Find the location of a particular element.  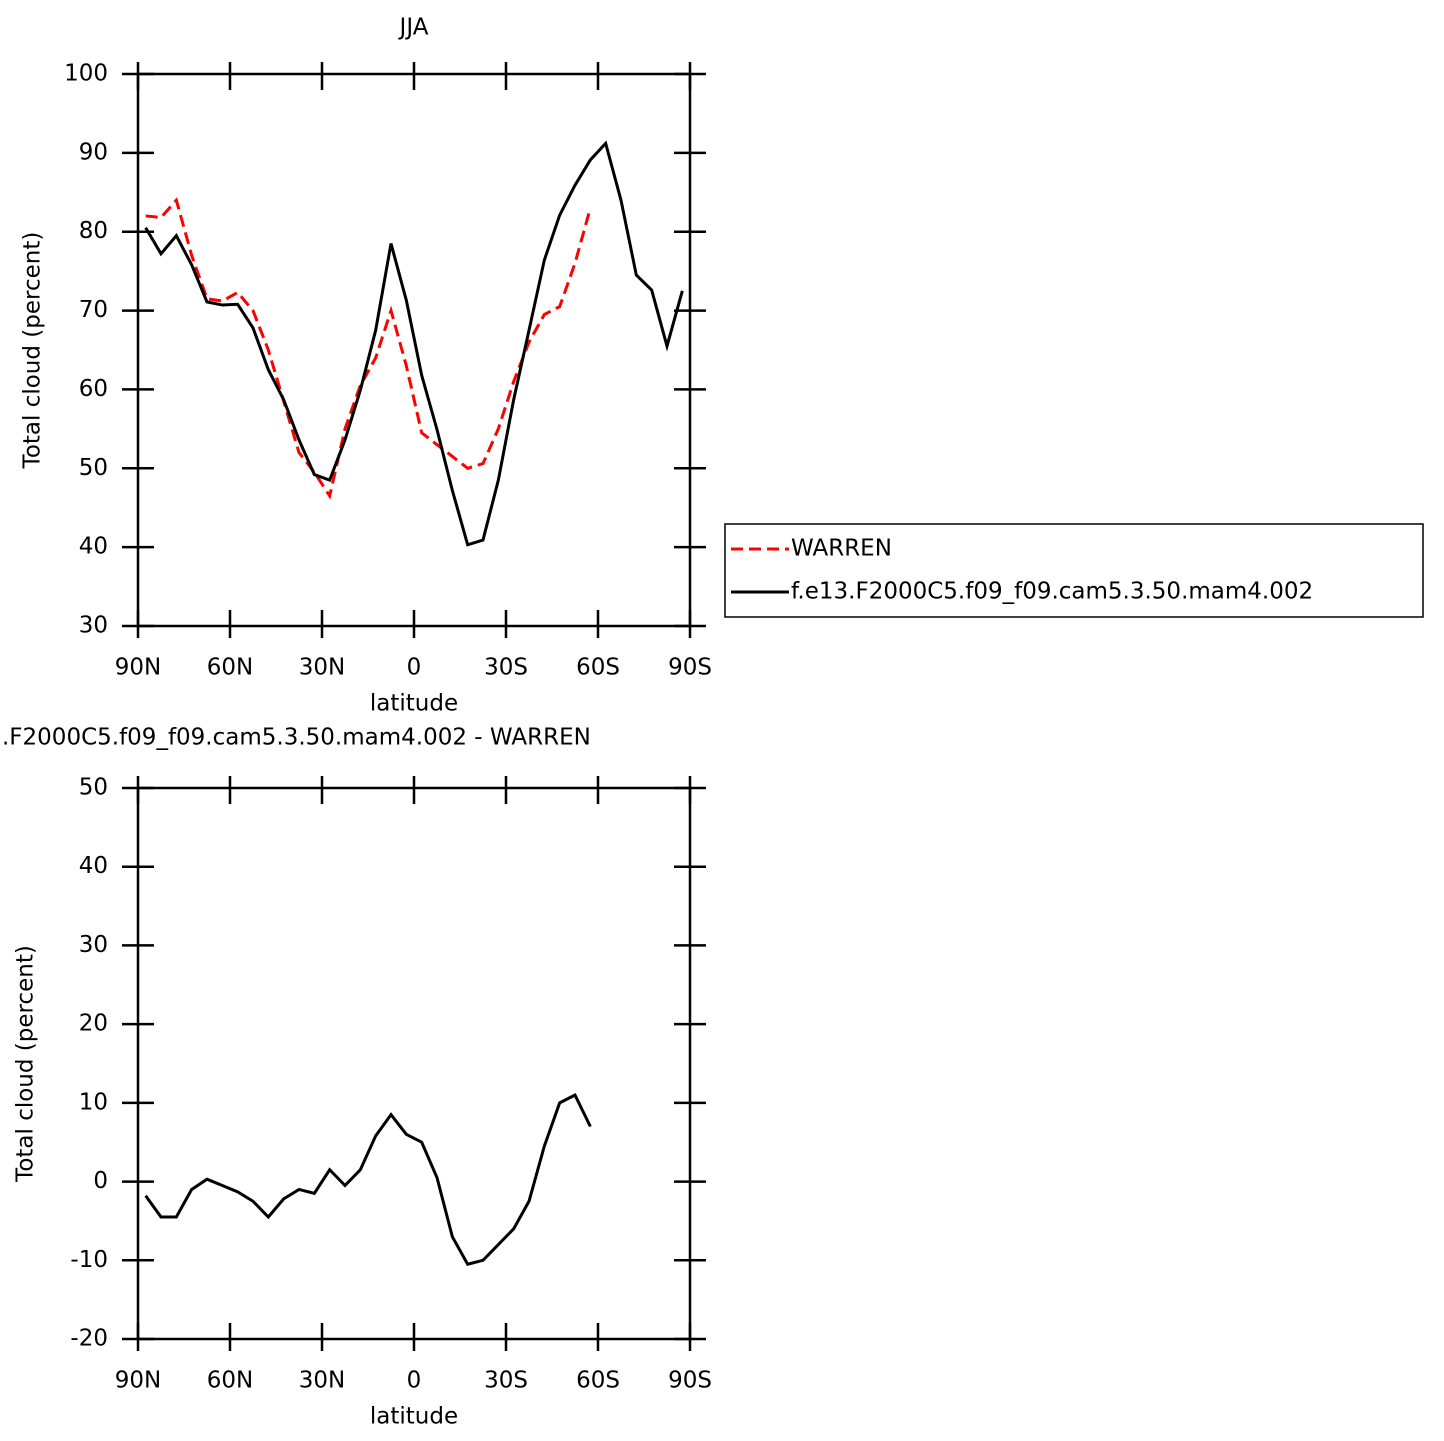

y-tick-label: 10 is located at coordinates (93, 1102).